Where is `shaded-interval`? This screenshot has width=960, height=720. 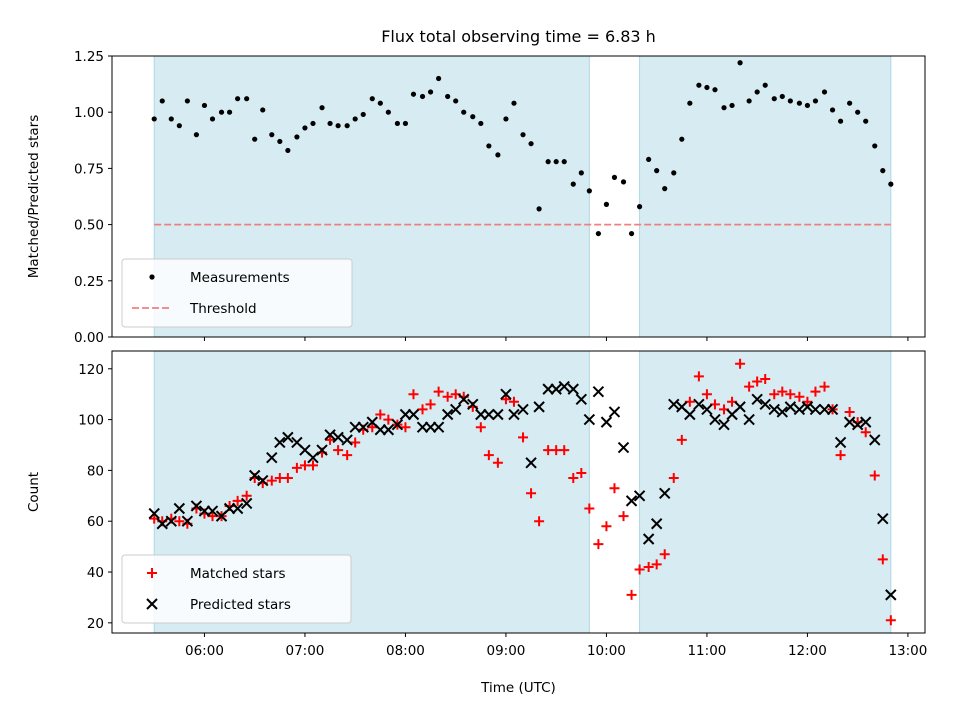 shaded-interval is located at coordinates (765, 196).